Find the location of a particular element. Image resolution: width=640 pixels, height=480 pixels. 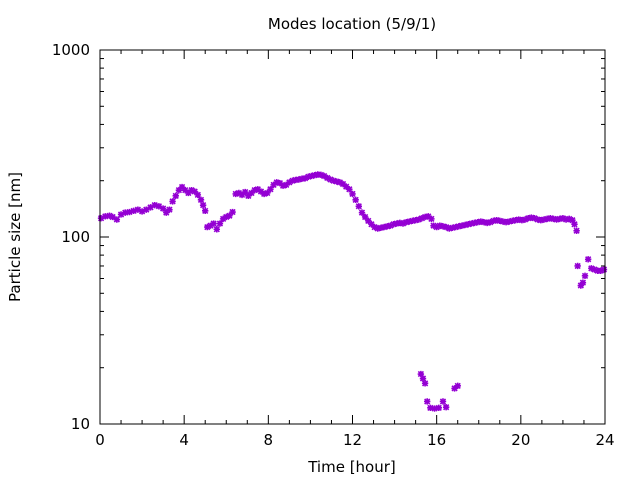

x-tick-label: 8 is located at coordinates (269, 440).